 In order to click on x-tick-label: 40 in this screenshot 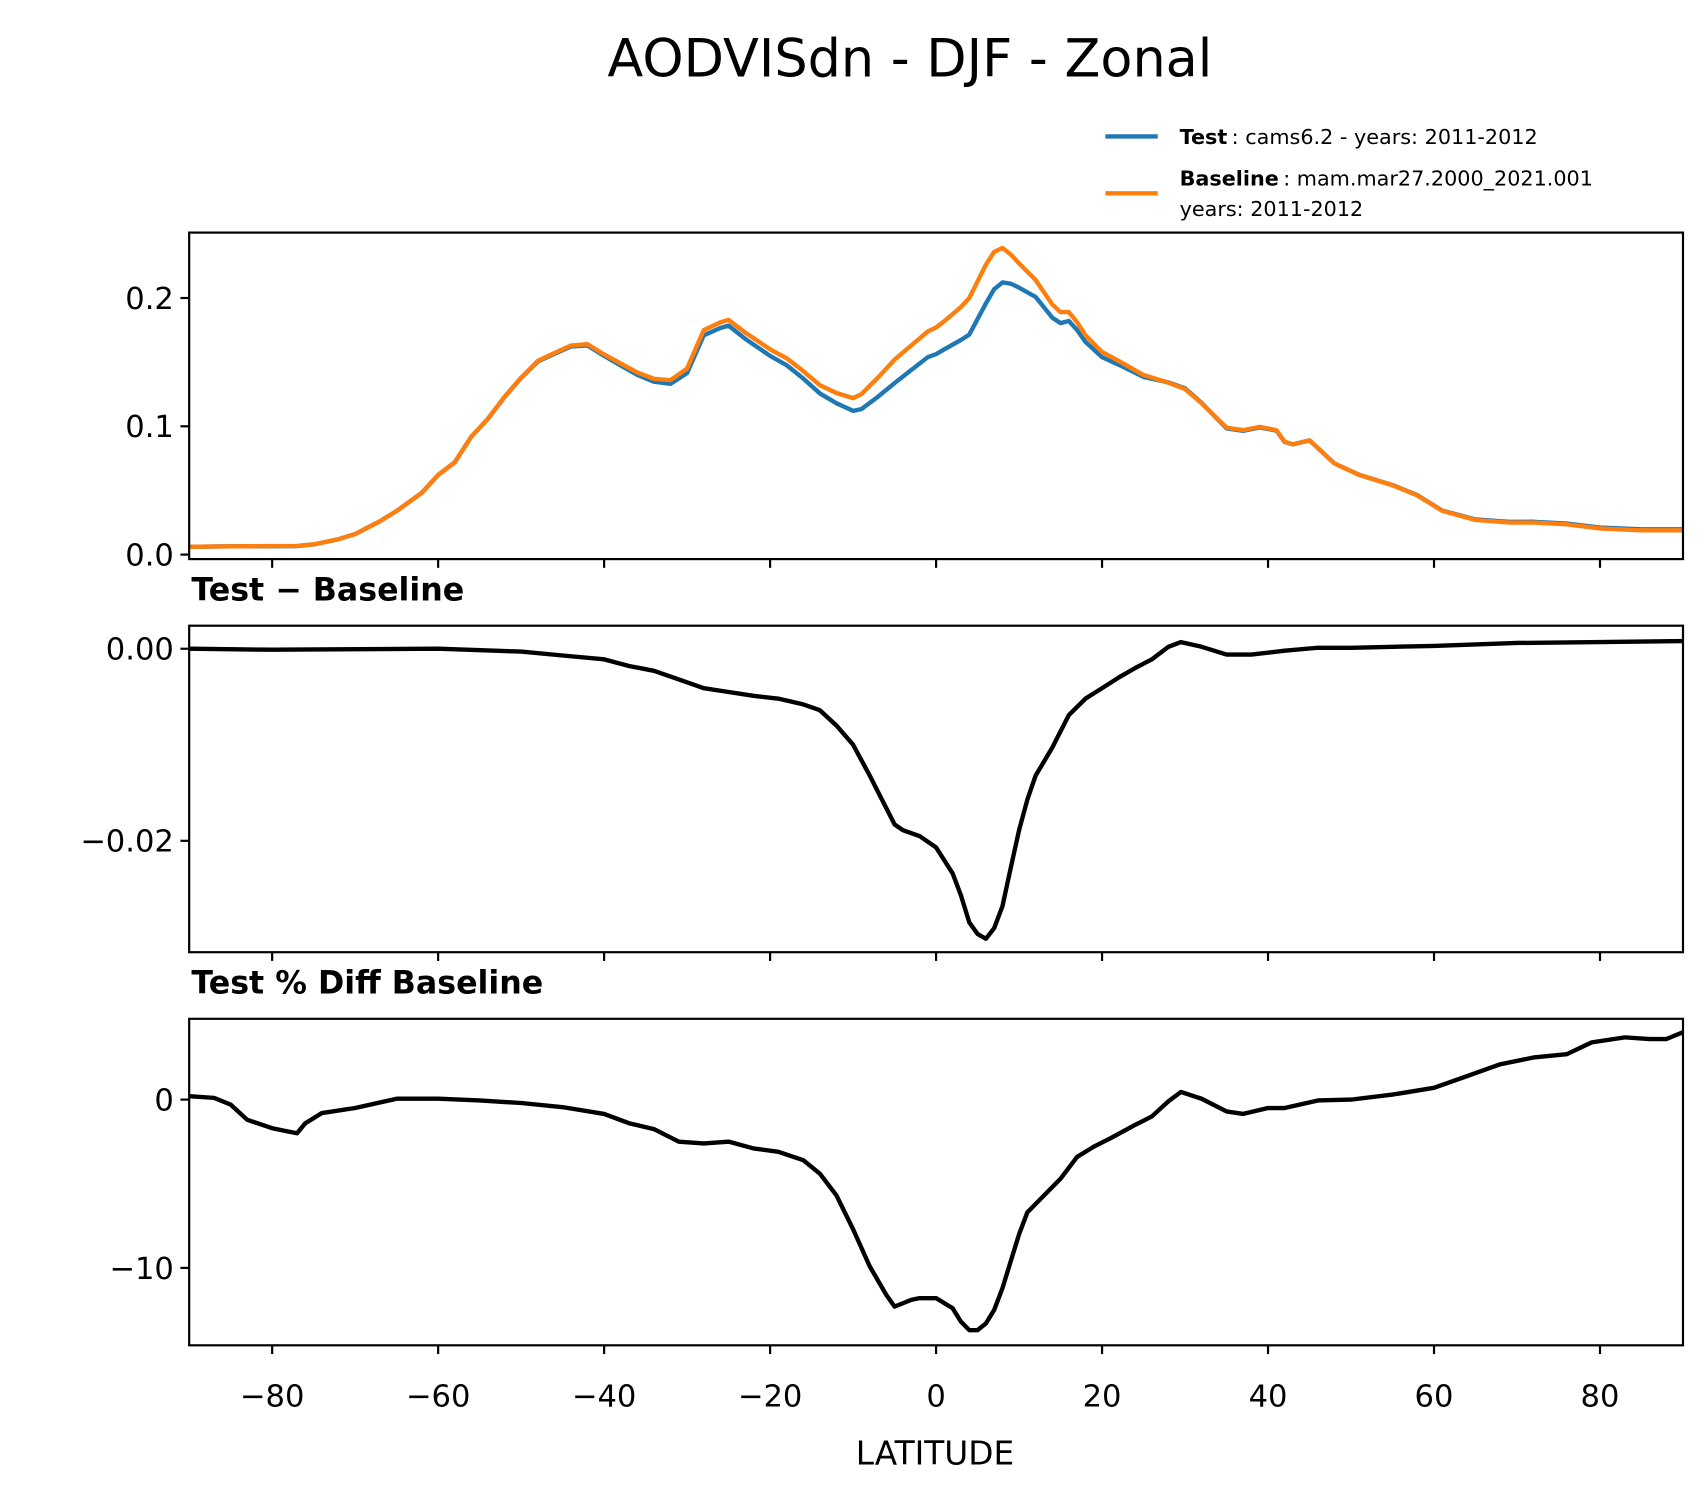, I will do `click(1268, 1396)`.